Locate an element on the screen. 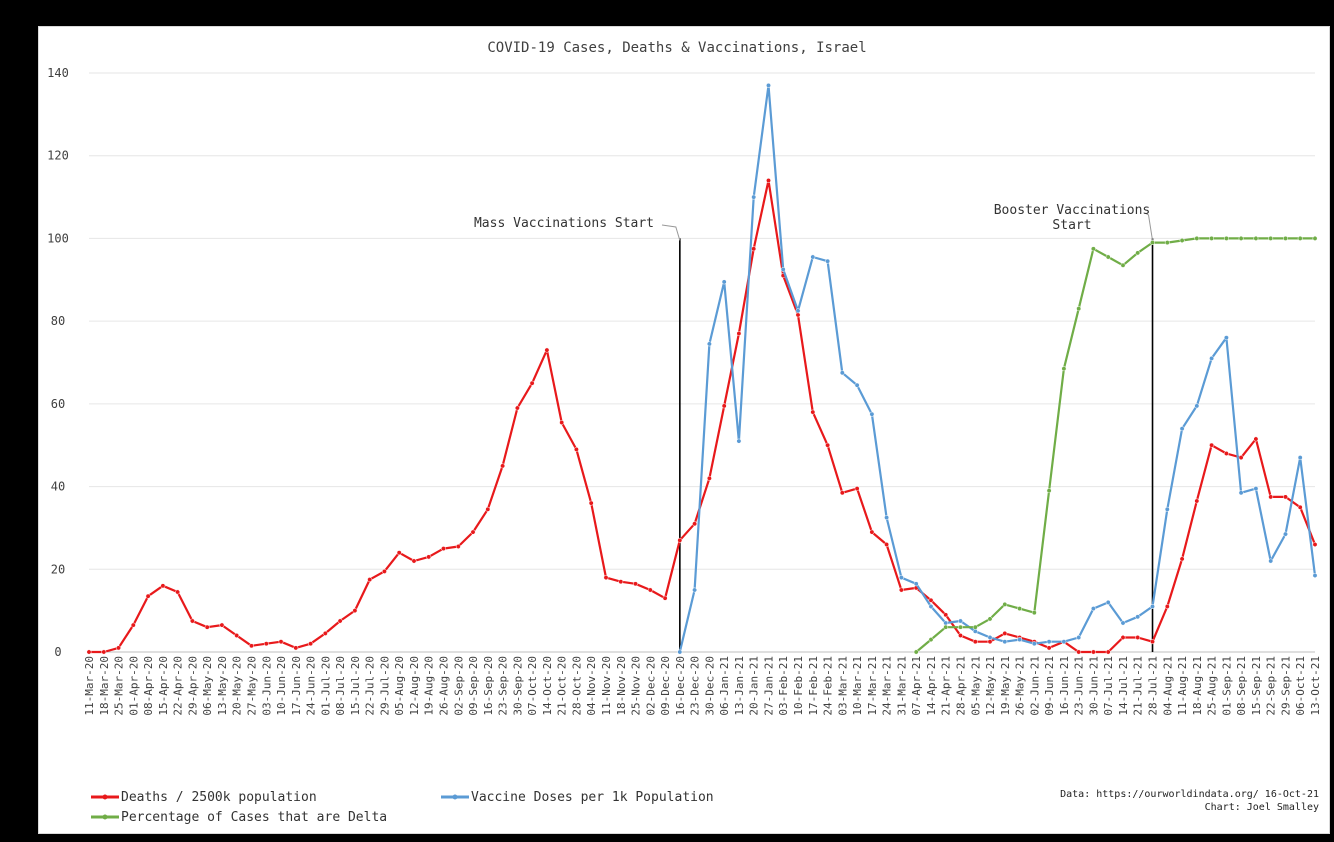 The image size is (1334, 842). x-tick-label: 25-Mar-20 is located at coordinates (119, 686).